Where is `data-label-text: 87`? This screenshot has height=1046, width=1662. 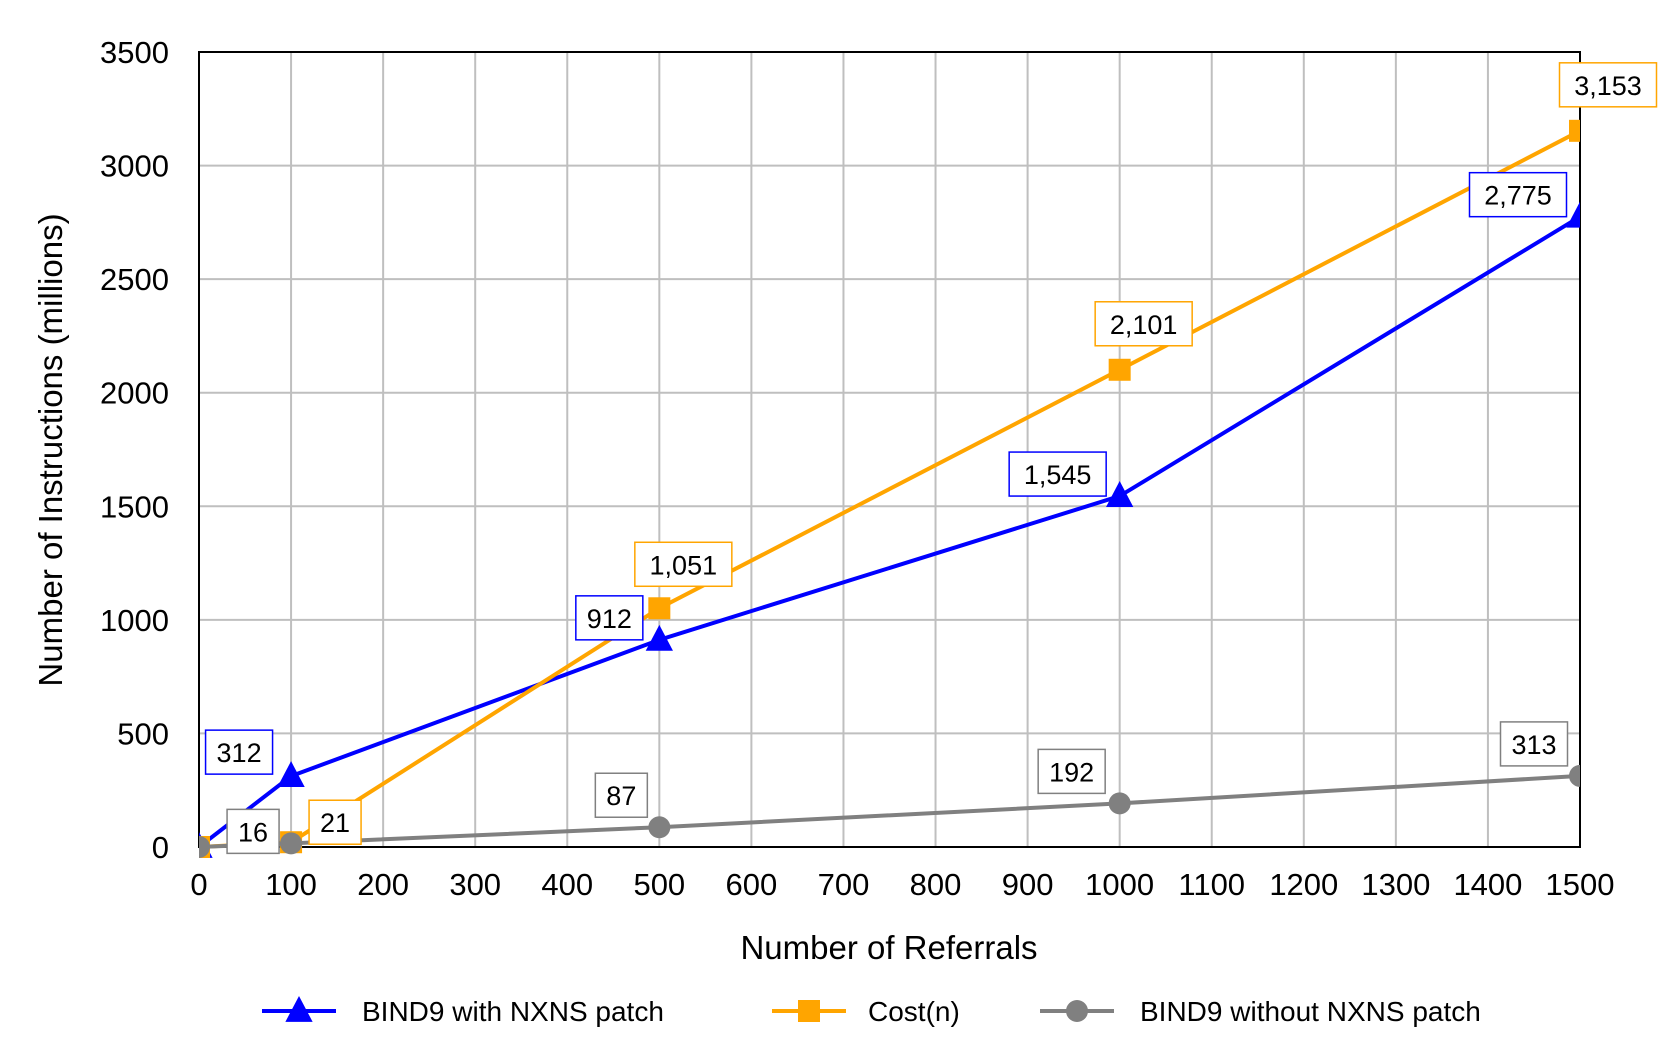 data-label-text: 87 is located at coordinates (621, 796).